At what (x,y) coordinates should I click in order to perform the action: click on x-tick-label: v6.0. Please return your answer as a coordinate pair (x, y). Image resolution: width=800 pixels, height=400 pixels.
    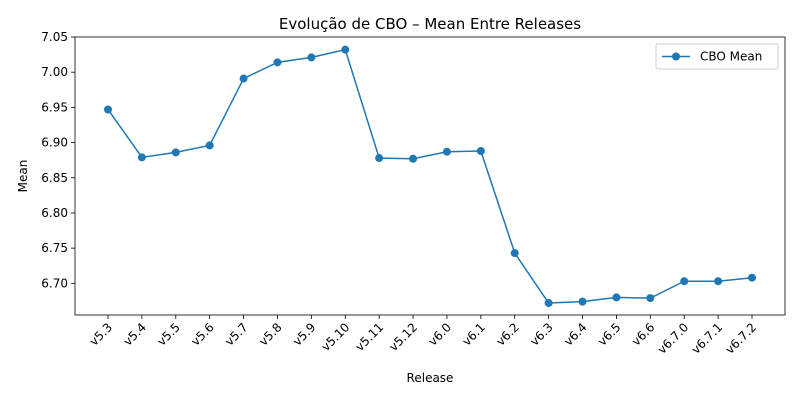
    Looking at the image, I should click on (440, 334).